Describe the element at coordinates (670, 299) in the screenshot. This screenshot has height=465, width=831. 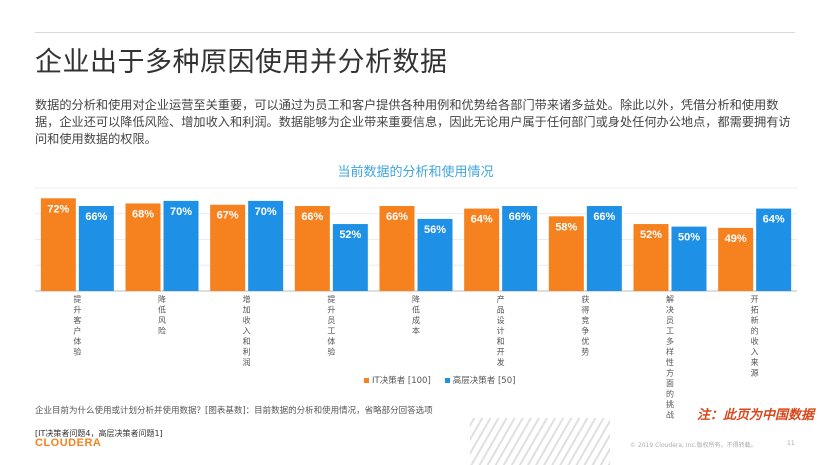
I see `category-label-char: 解` at that location.